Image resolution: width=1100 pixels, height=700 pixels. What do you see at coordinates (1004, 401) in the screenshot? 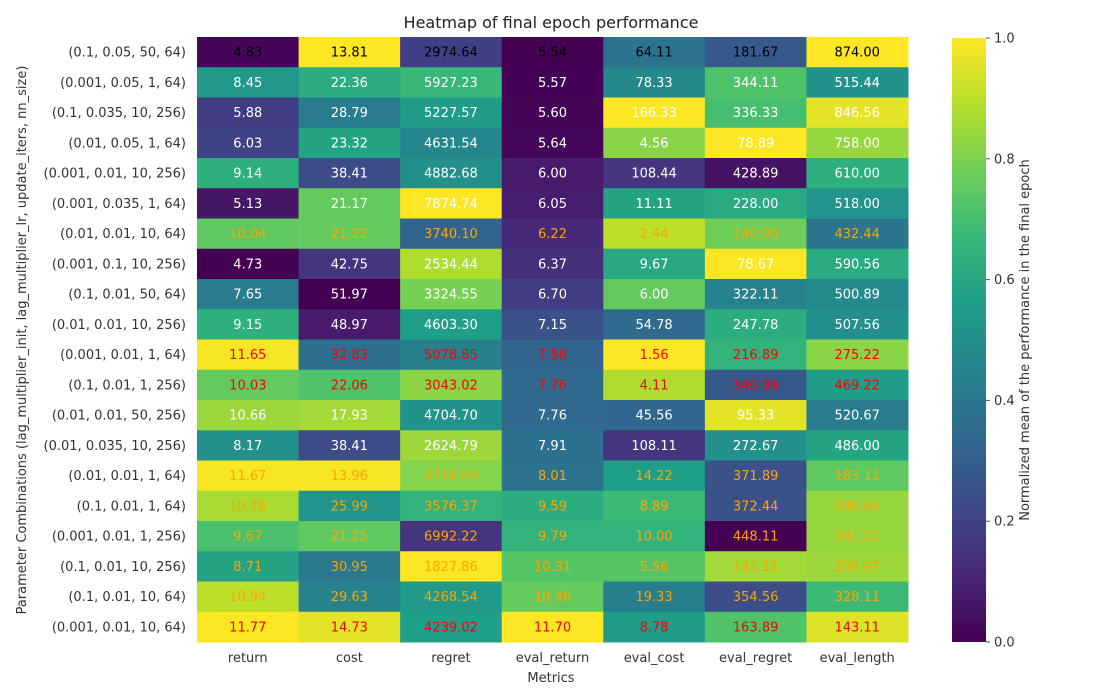
I see `colorbar-tick-label: 0.4` at bounding box center [1004, 401].